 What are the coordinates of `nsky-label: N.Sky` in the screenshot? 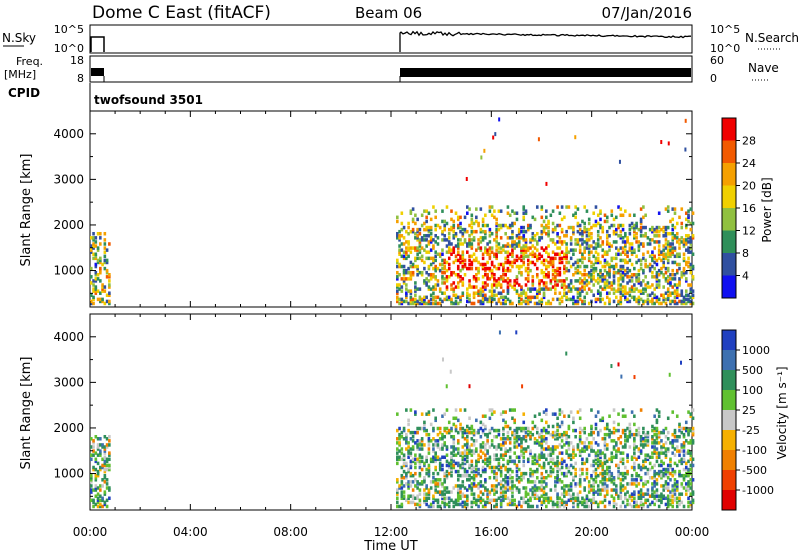 It's located at (19, 38).